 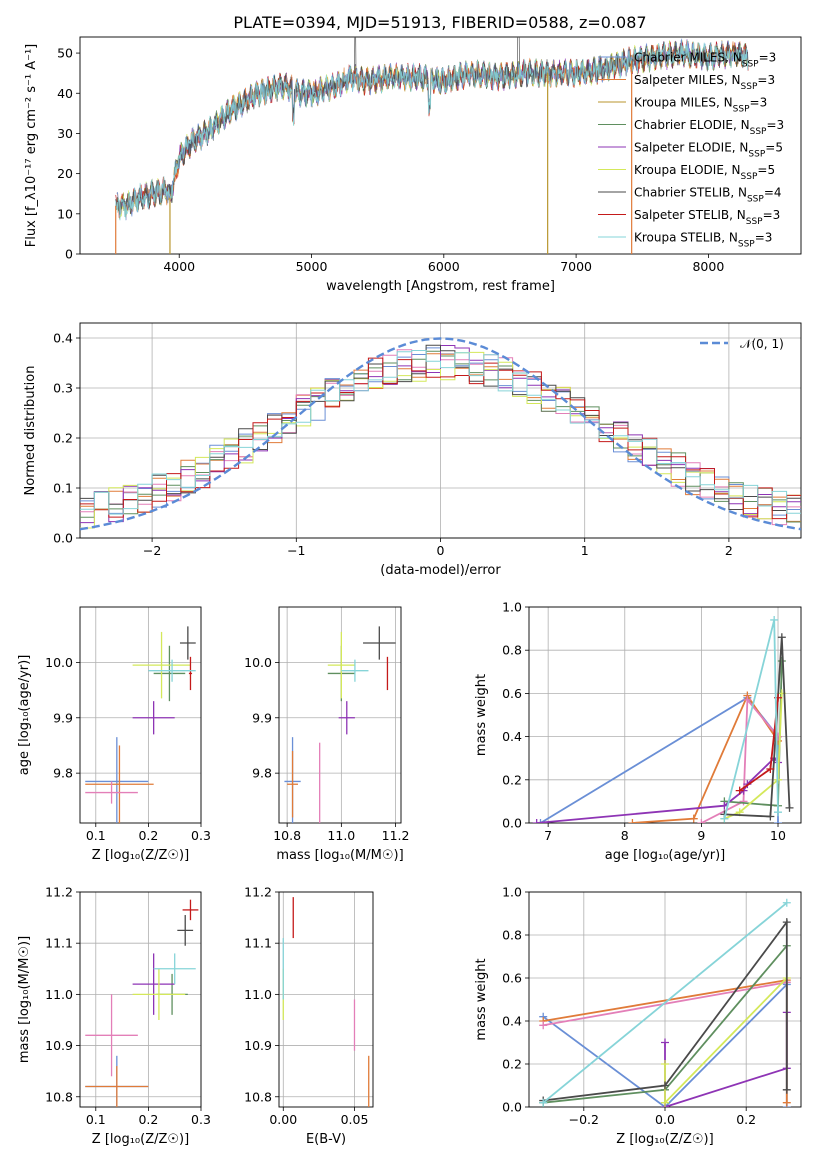 I want to click on x-tick-label: 8, so click(x=625, y=835).